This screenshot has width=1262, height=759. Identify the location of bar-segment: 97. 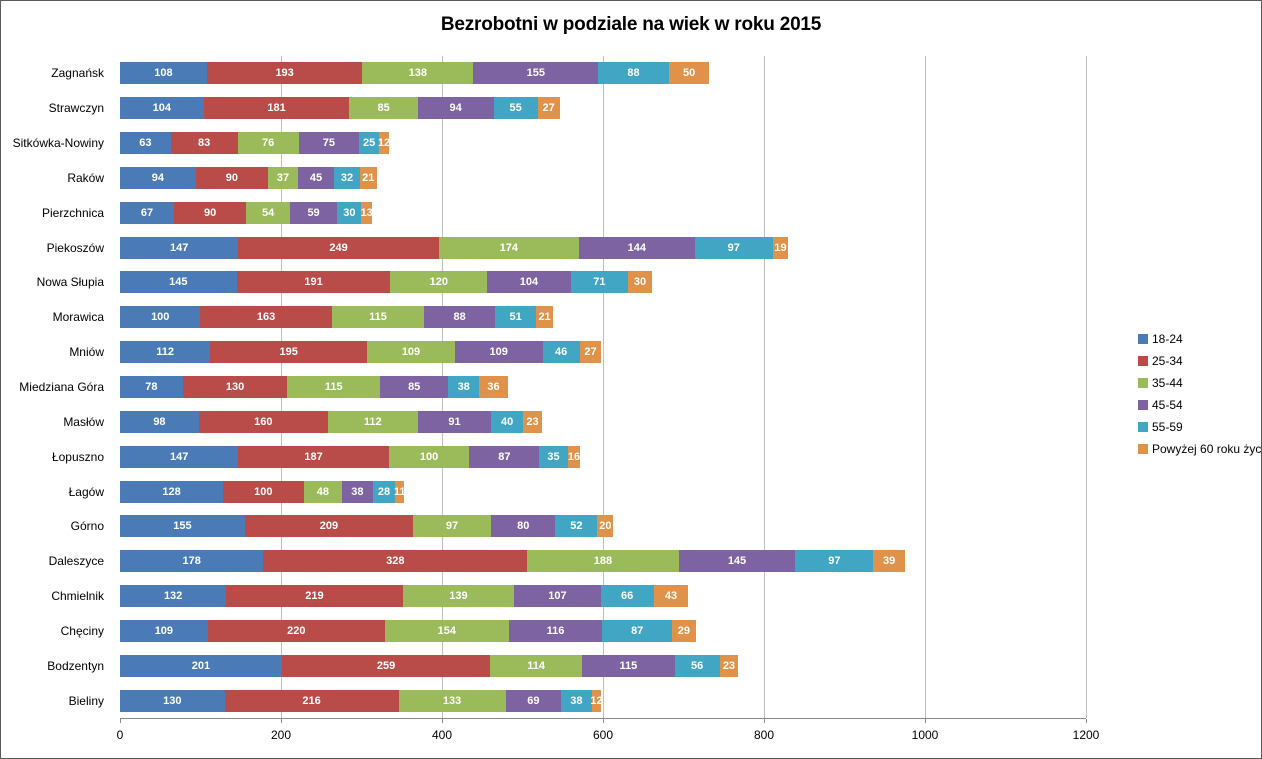
(834, 561).